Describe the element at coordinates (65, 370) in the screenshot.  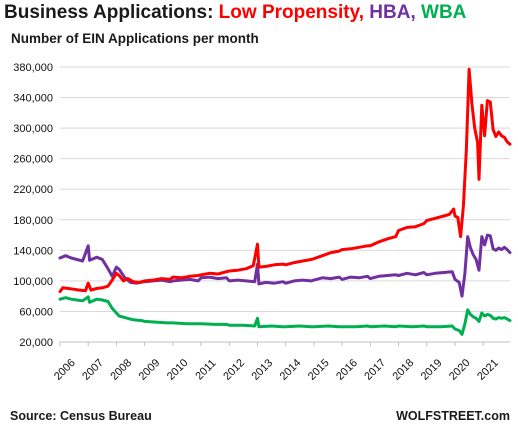
I see `x-tick-label: 2006` at that location.